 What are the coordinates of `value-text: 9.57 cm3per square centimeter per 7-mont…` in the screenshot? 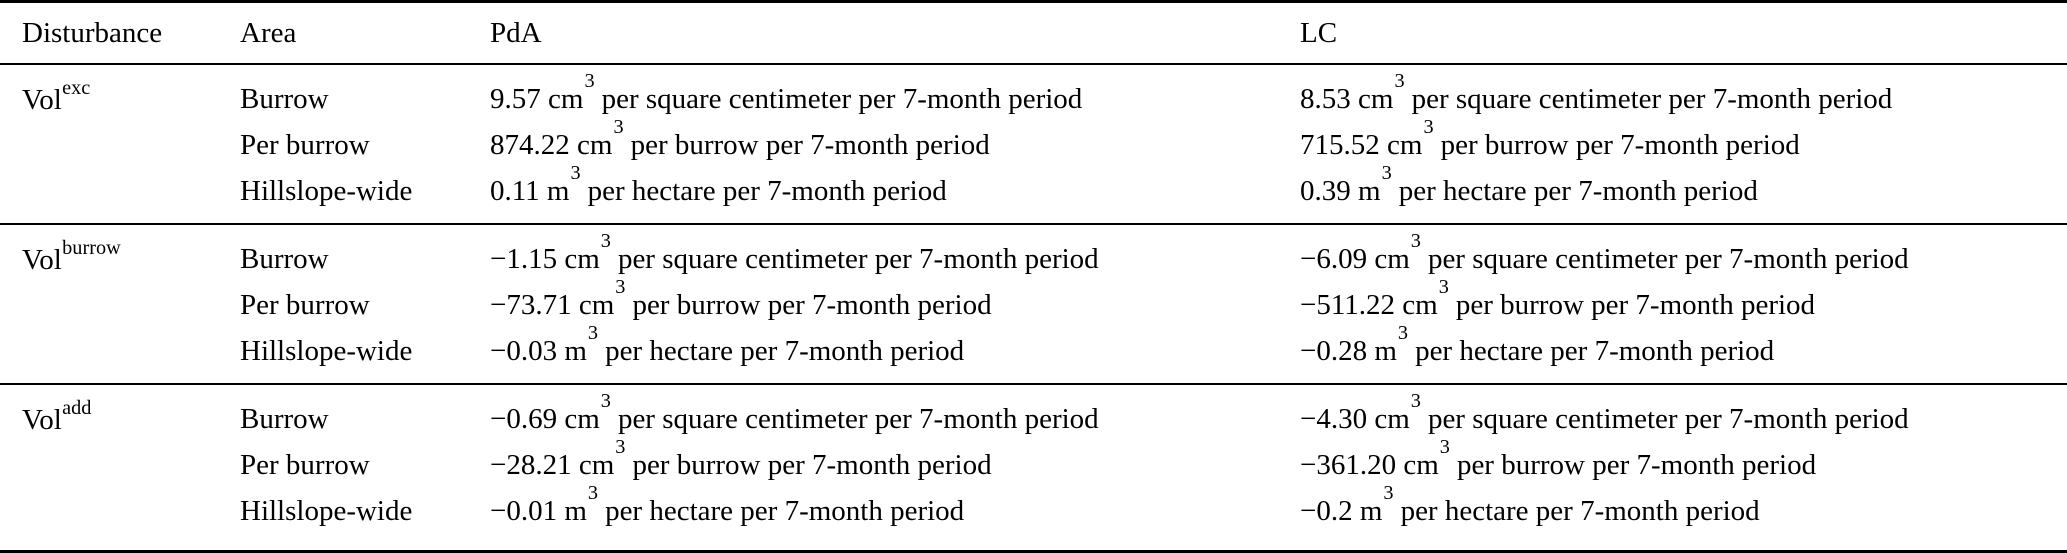 It's located at (786, 92).